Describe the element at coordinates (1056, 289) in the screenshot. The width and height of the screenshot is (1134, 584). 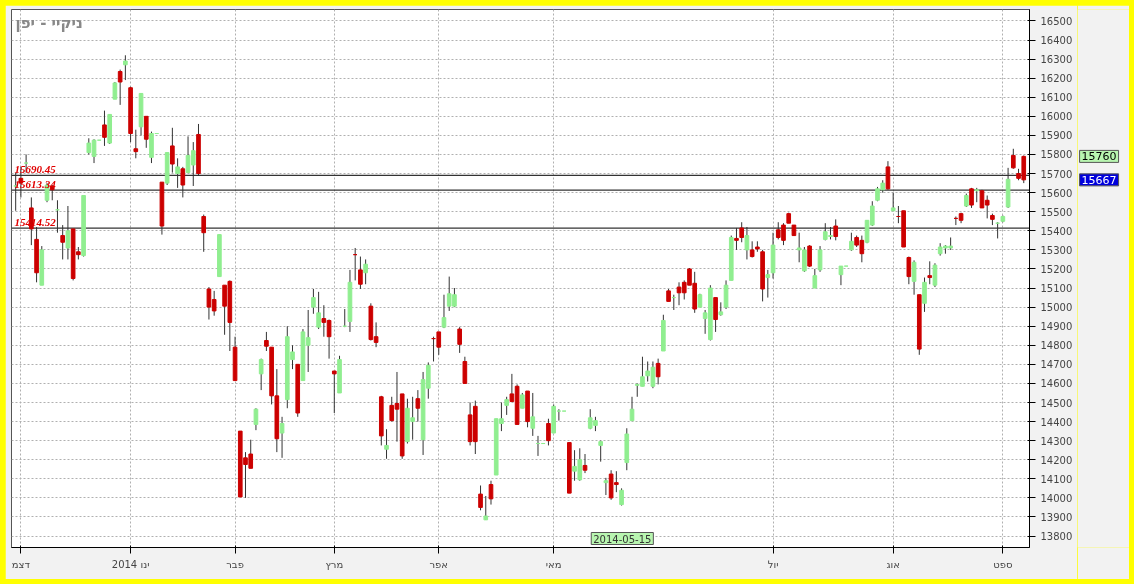
I see `y-tick-label: 15100` at that location.